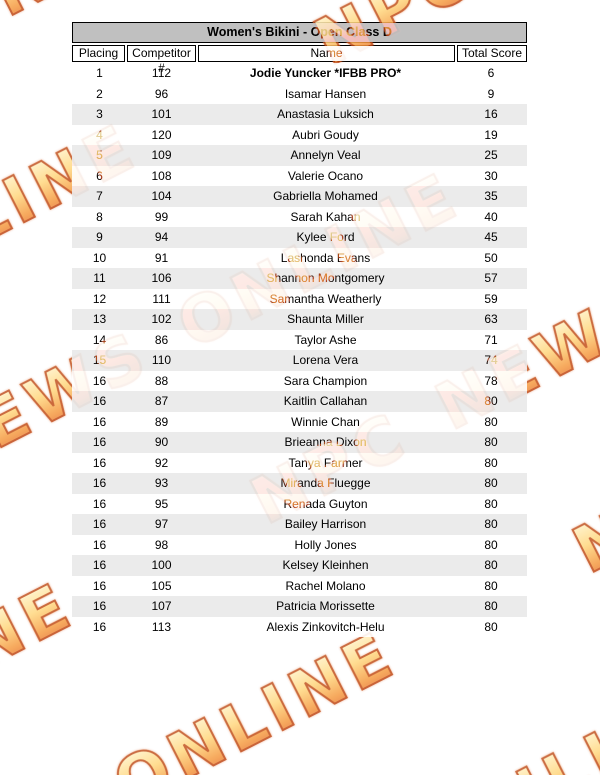 Image resolution: width=600 pixels, height=775 pixels. What do you see at coordinates (99, 93) in the screenshot?
I see `cell-placing: 2` at bounding box center [99, 93].